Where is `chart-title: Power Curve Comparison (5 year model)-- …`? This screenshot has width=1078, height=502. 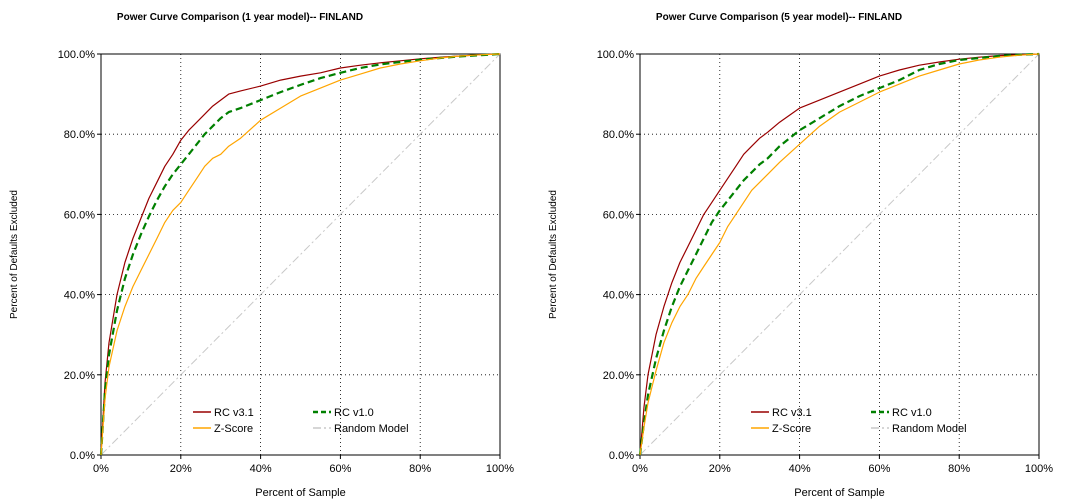
chart-title: Power Curve Comparison (5 year model)-- … is located at coordinates (779, 17).